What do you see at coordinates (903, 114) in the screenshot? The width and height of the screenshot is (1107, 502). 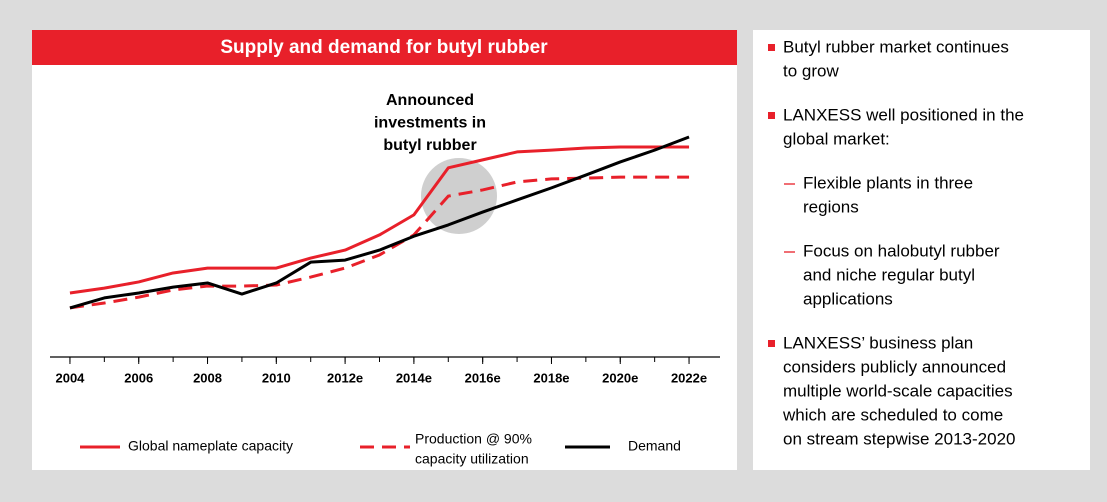 I see `bullet-text: LANXESS well positioned in the` at bounding box center [903, 114].